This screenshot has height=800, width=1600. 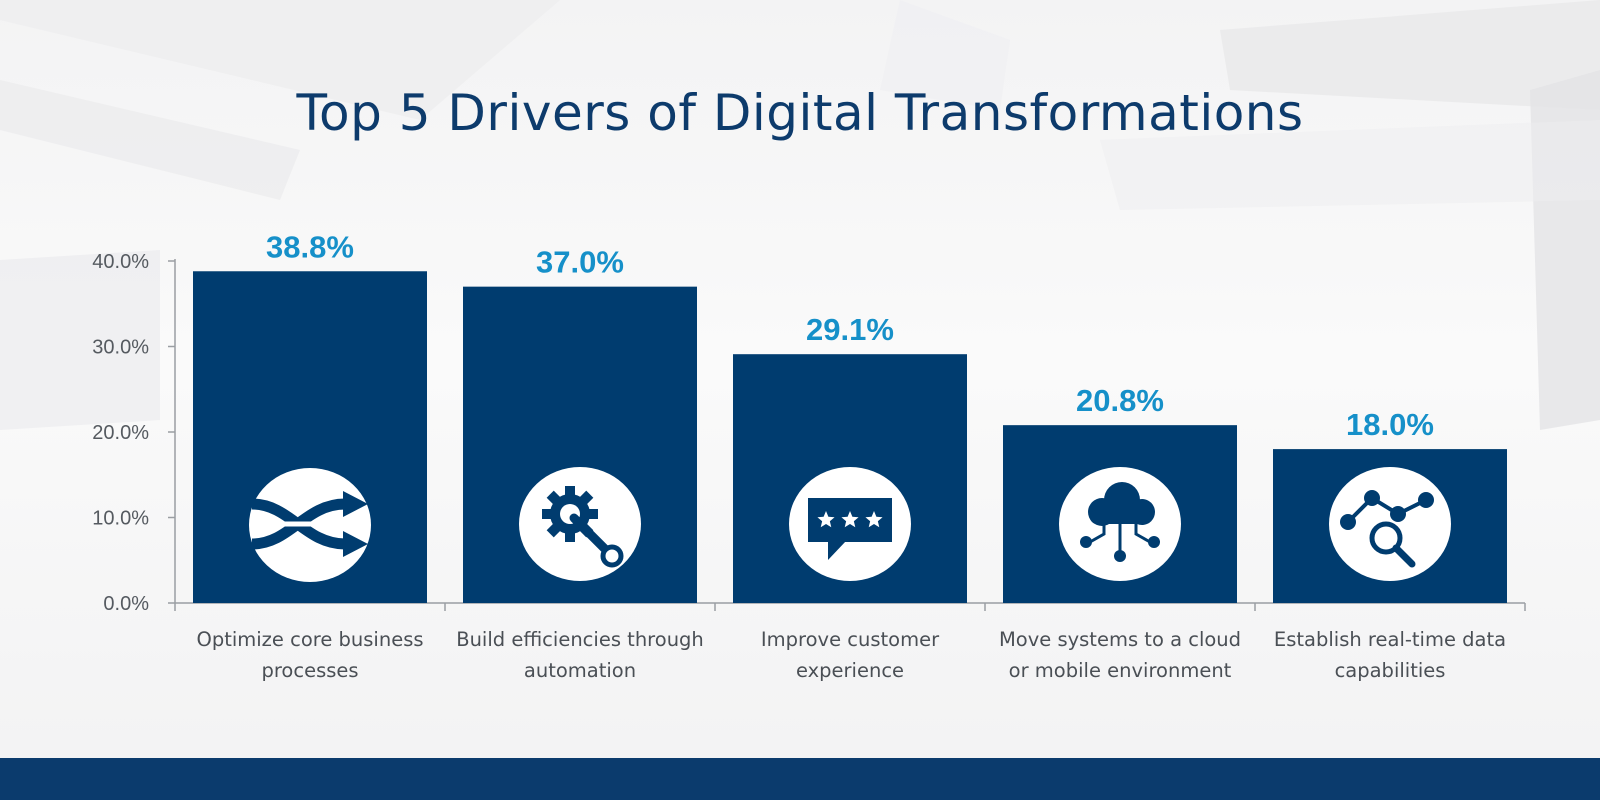 I want to click on x-category-label: or mobile environment, so click(x=1120, y=670).